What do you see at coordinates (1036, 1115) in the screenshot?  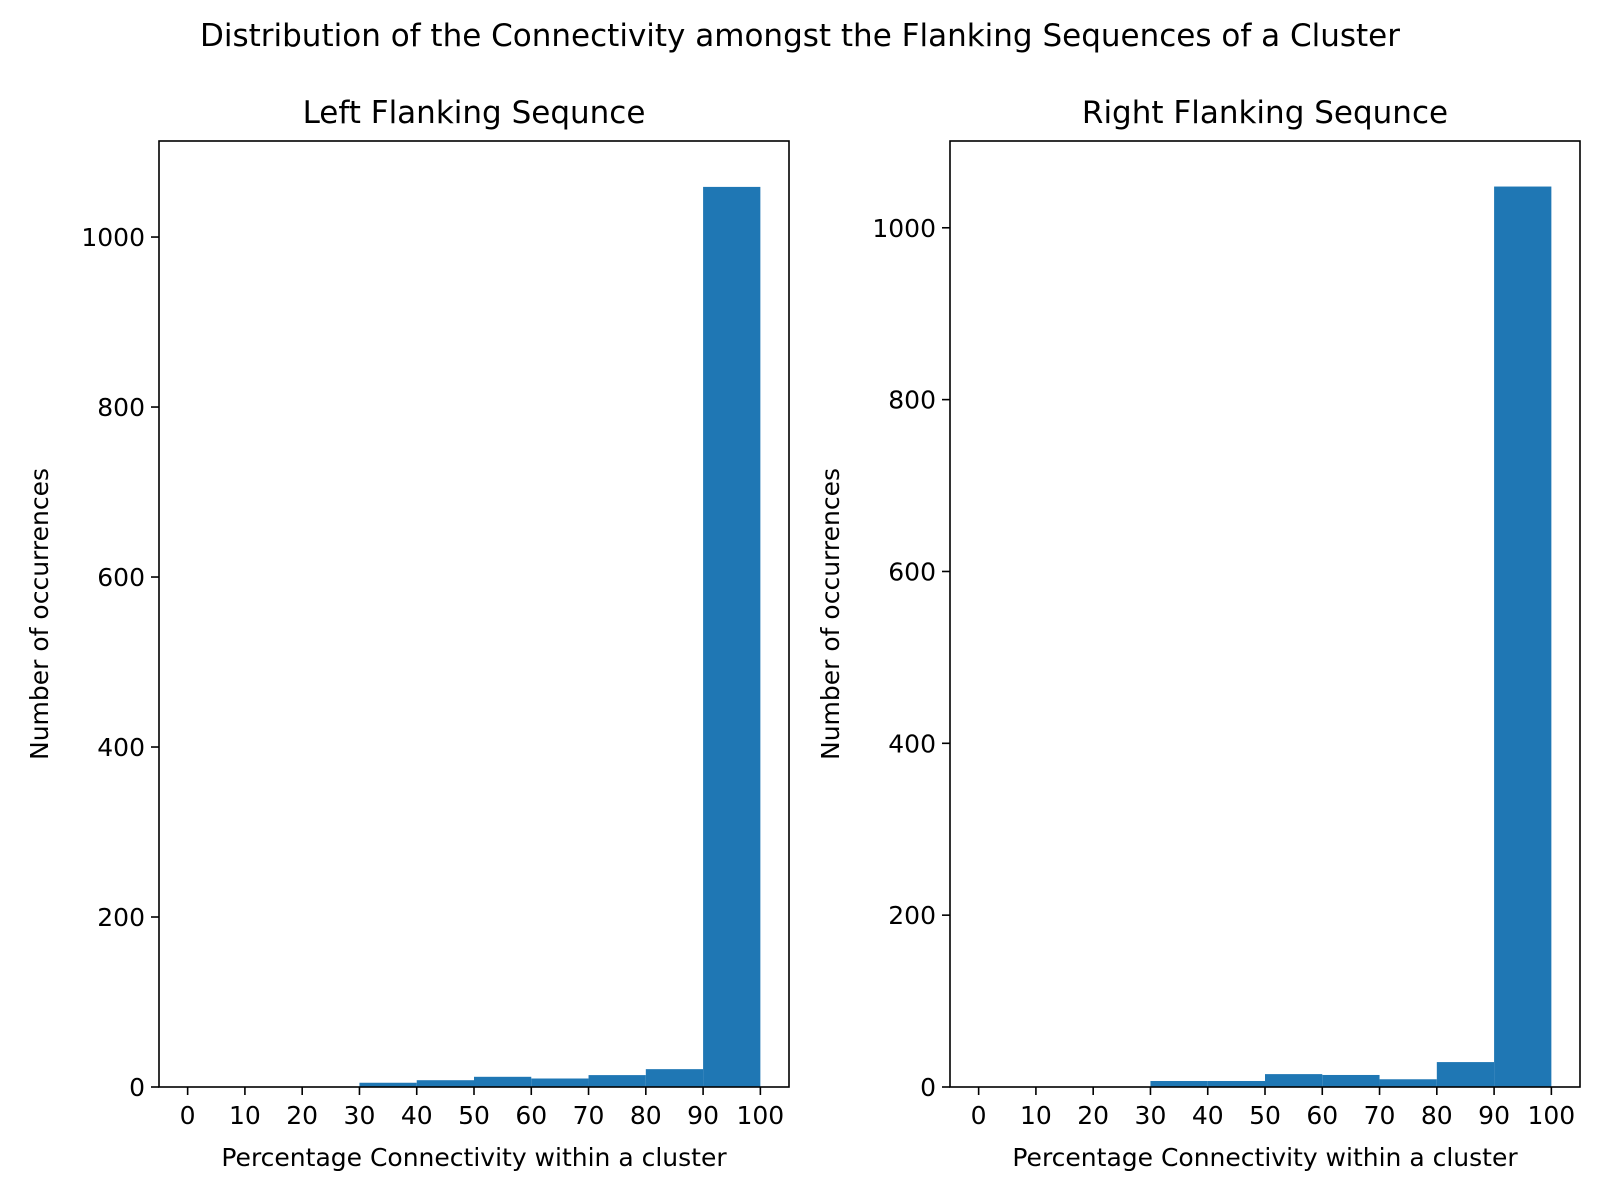 I see `right-x-tick-label: 10` at bounding box center [1036, 1115].